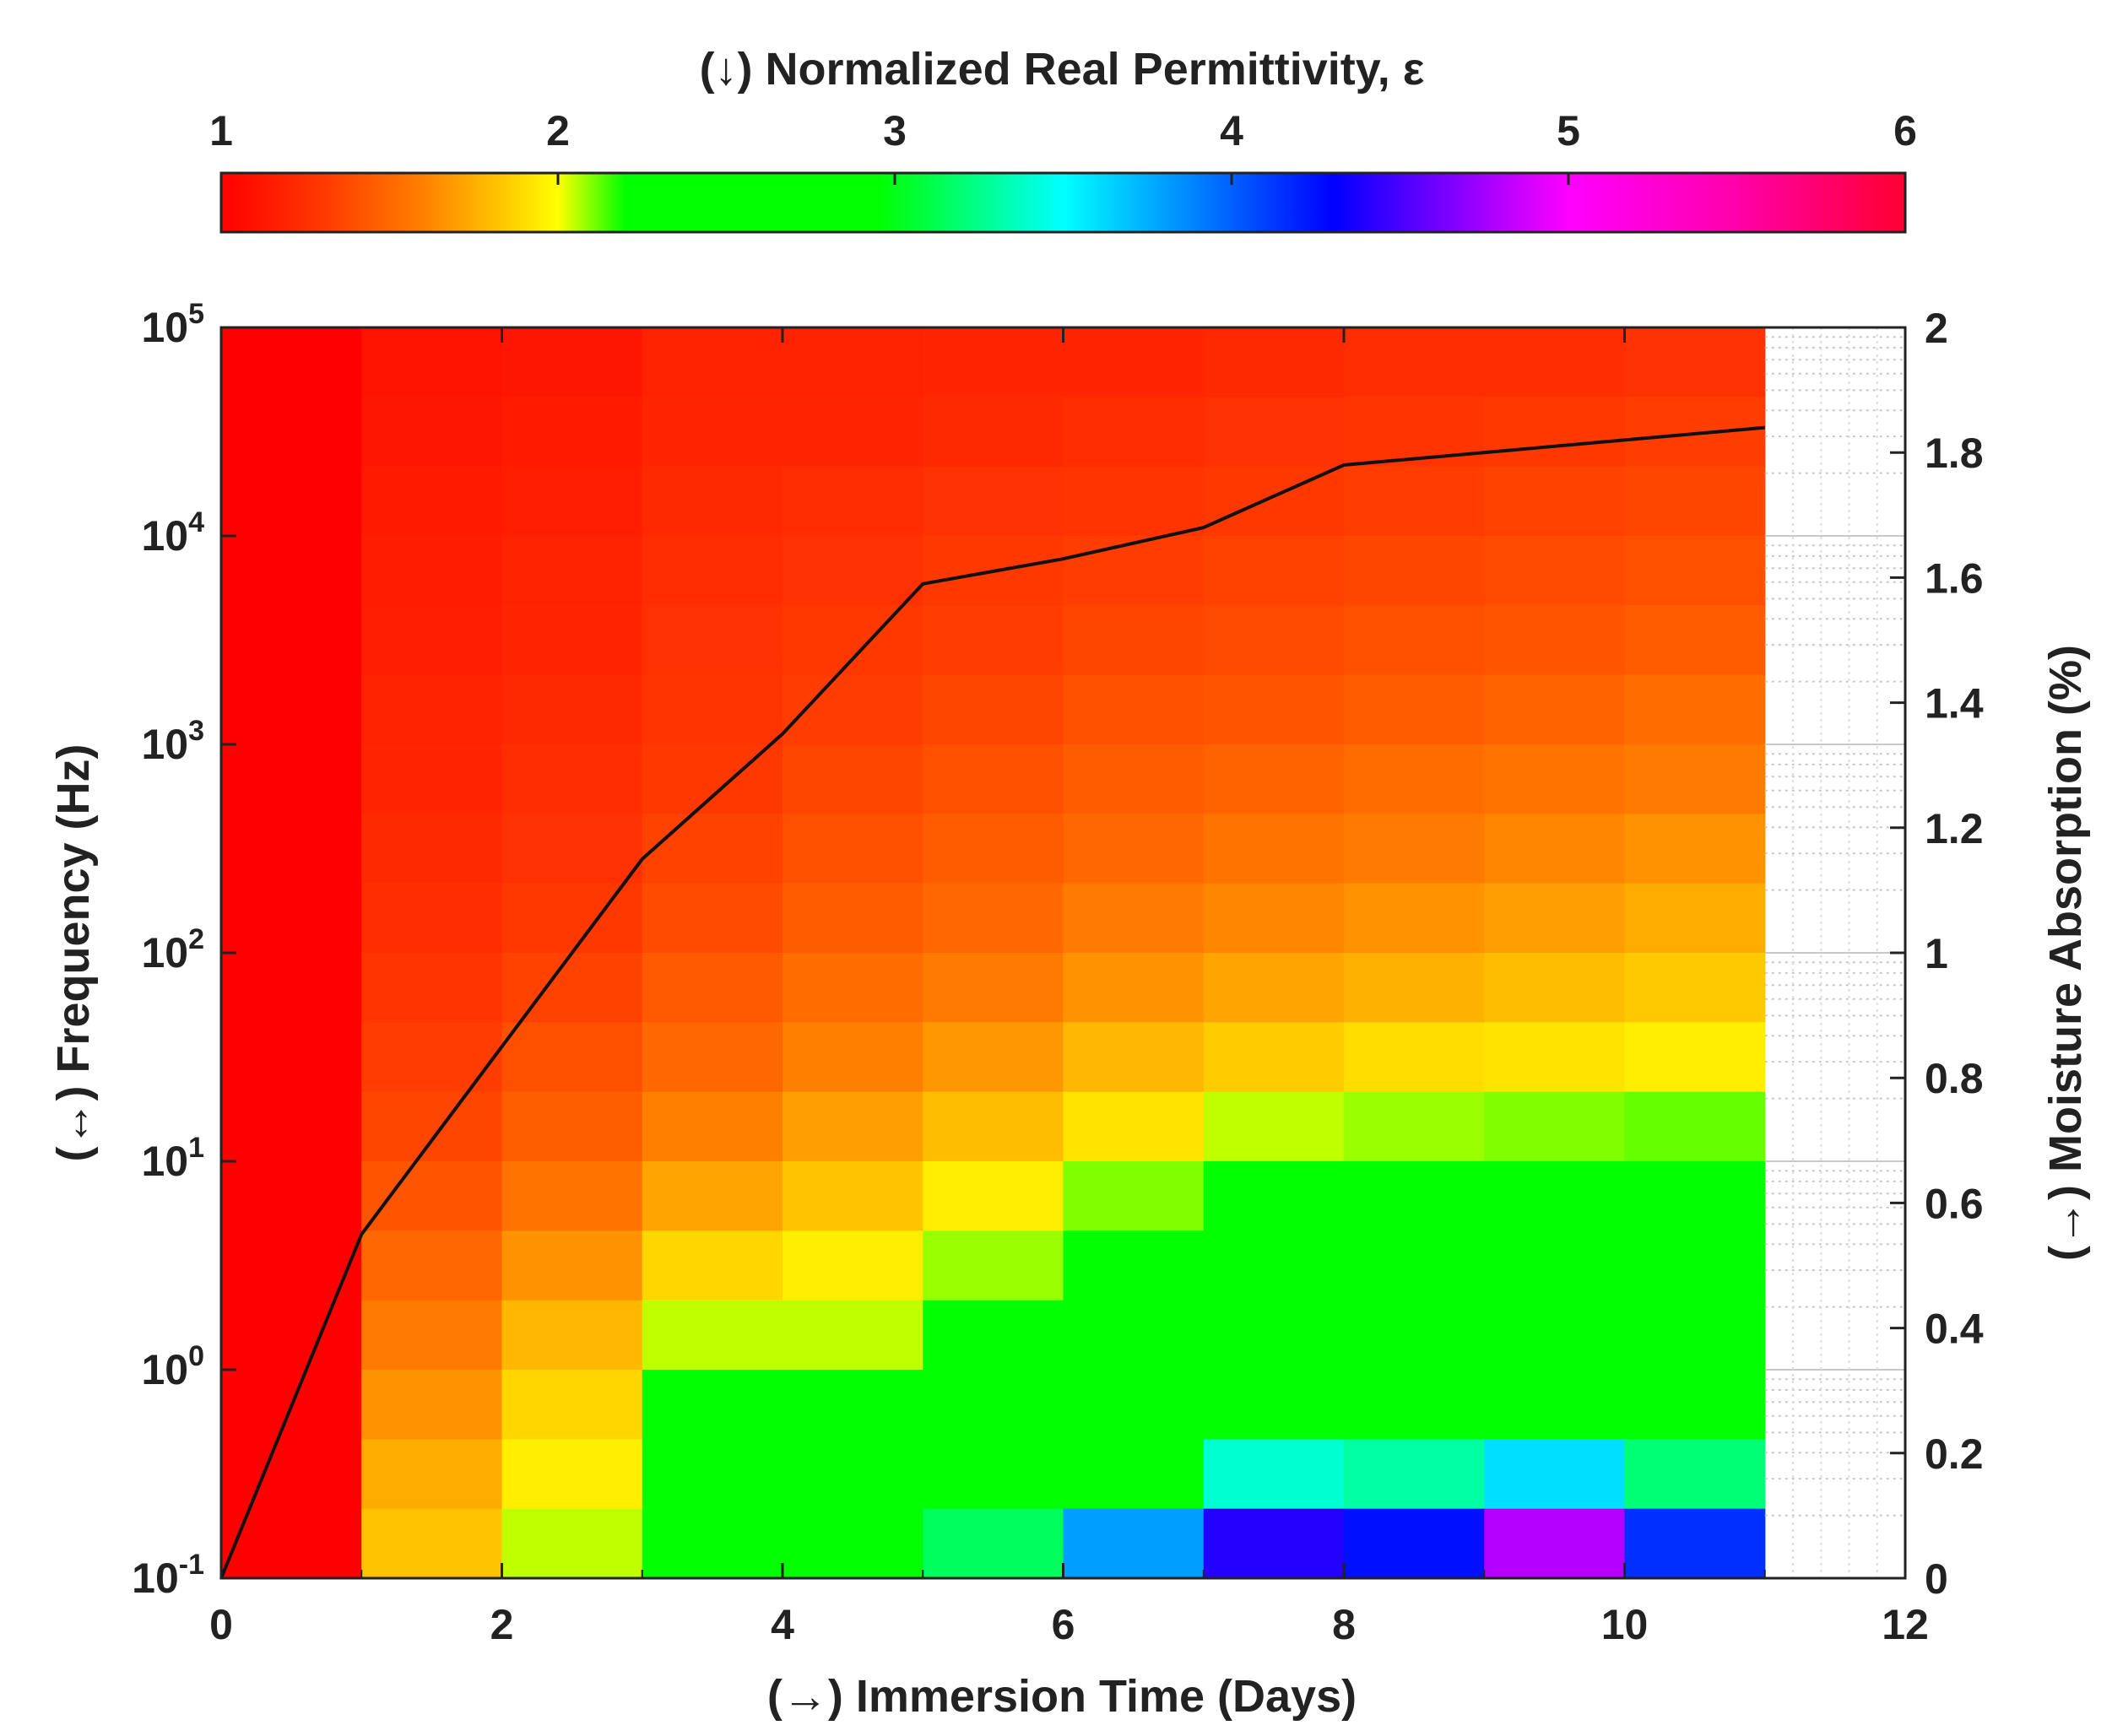  I want to click on x-tick-label: 12, so click(1905, 1624).